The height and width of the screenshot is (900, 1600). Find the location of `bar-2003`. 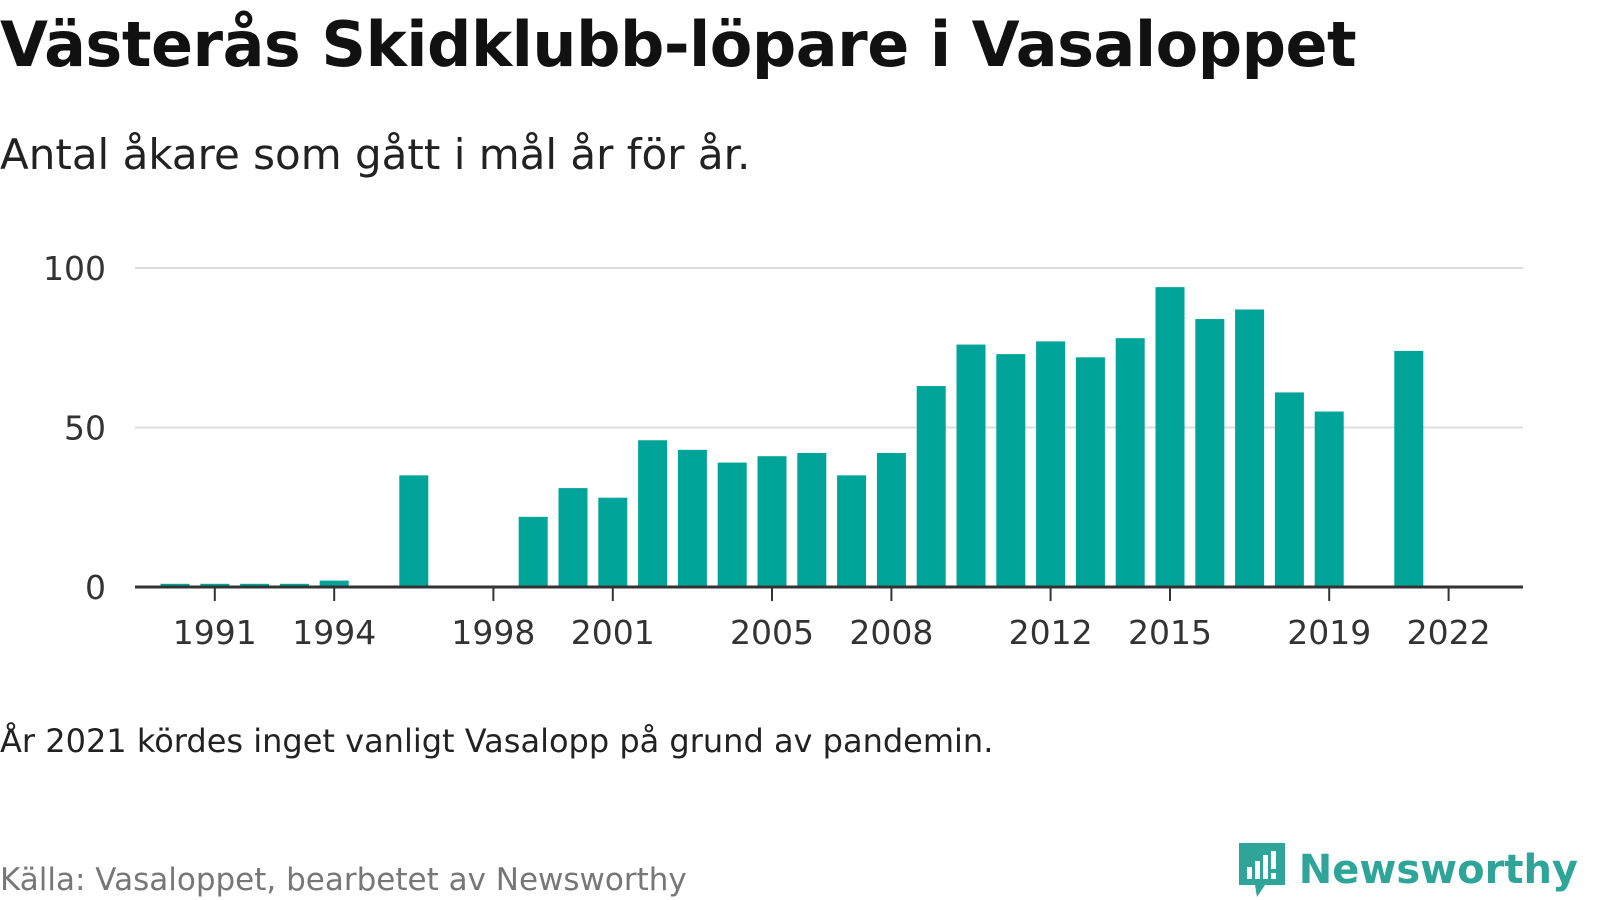

bar-2003 is located at coordinates (692, 518).